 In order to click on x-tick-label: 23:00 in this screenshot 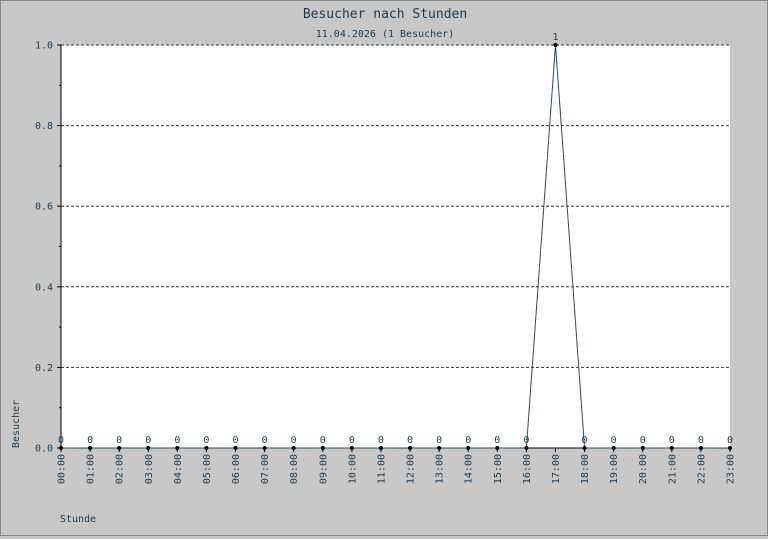, I will do `click(731, 469)`.